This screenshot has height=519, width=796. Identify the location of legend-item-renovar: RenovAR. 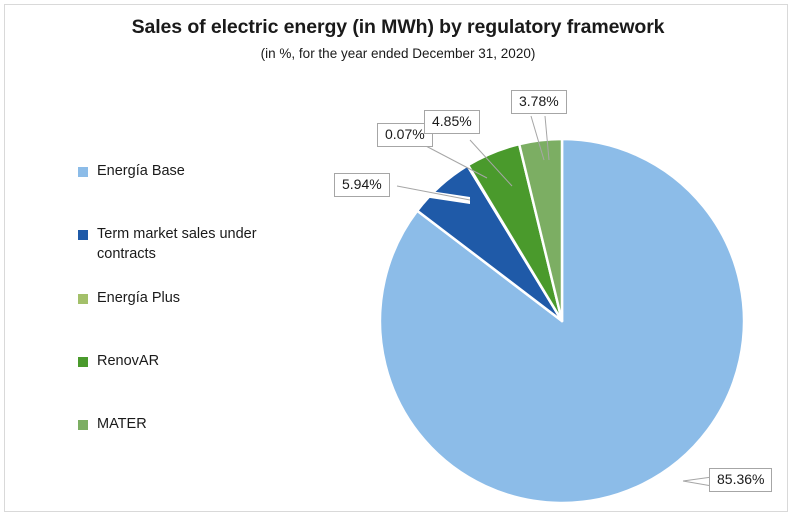
(118, 362).